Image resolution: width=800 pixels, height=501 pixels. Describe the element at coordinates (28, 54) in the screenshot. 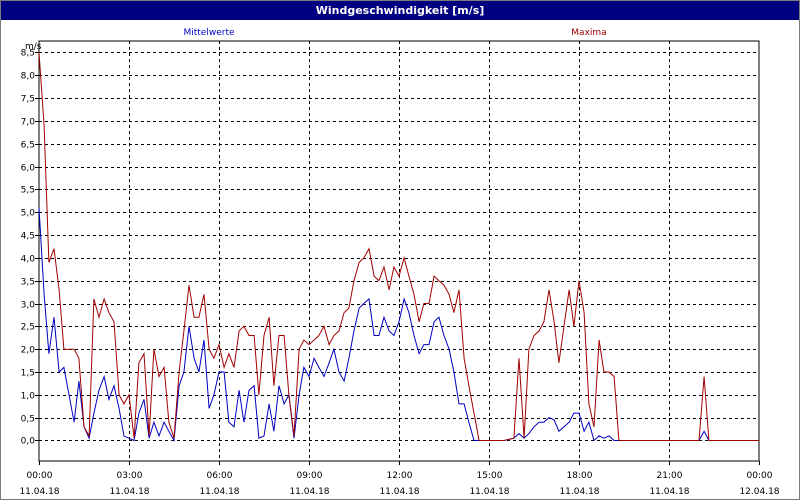

I see `y-tick-label: 8,5` at that location.